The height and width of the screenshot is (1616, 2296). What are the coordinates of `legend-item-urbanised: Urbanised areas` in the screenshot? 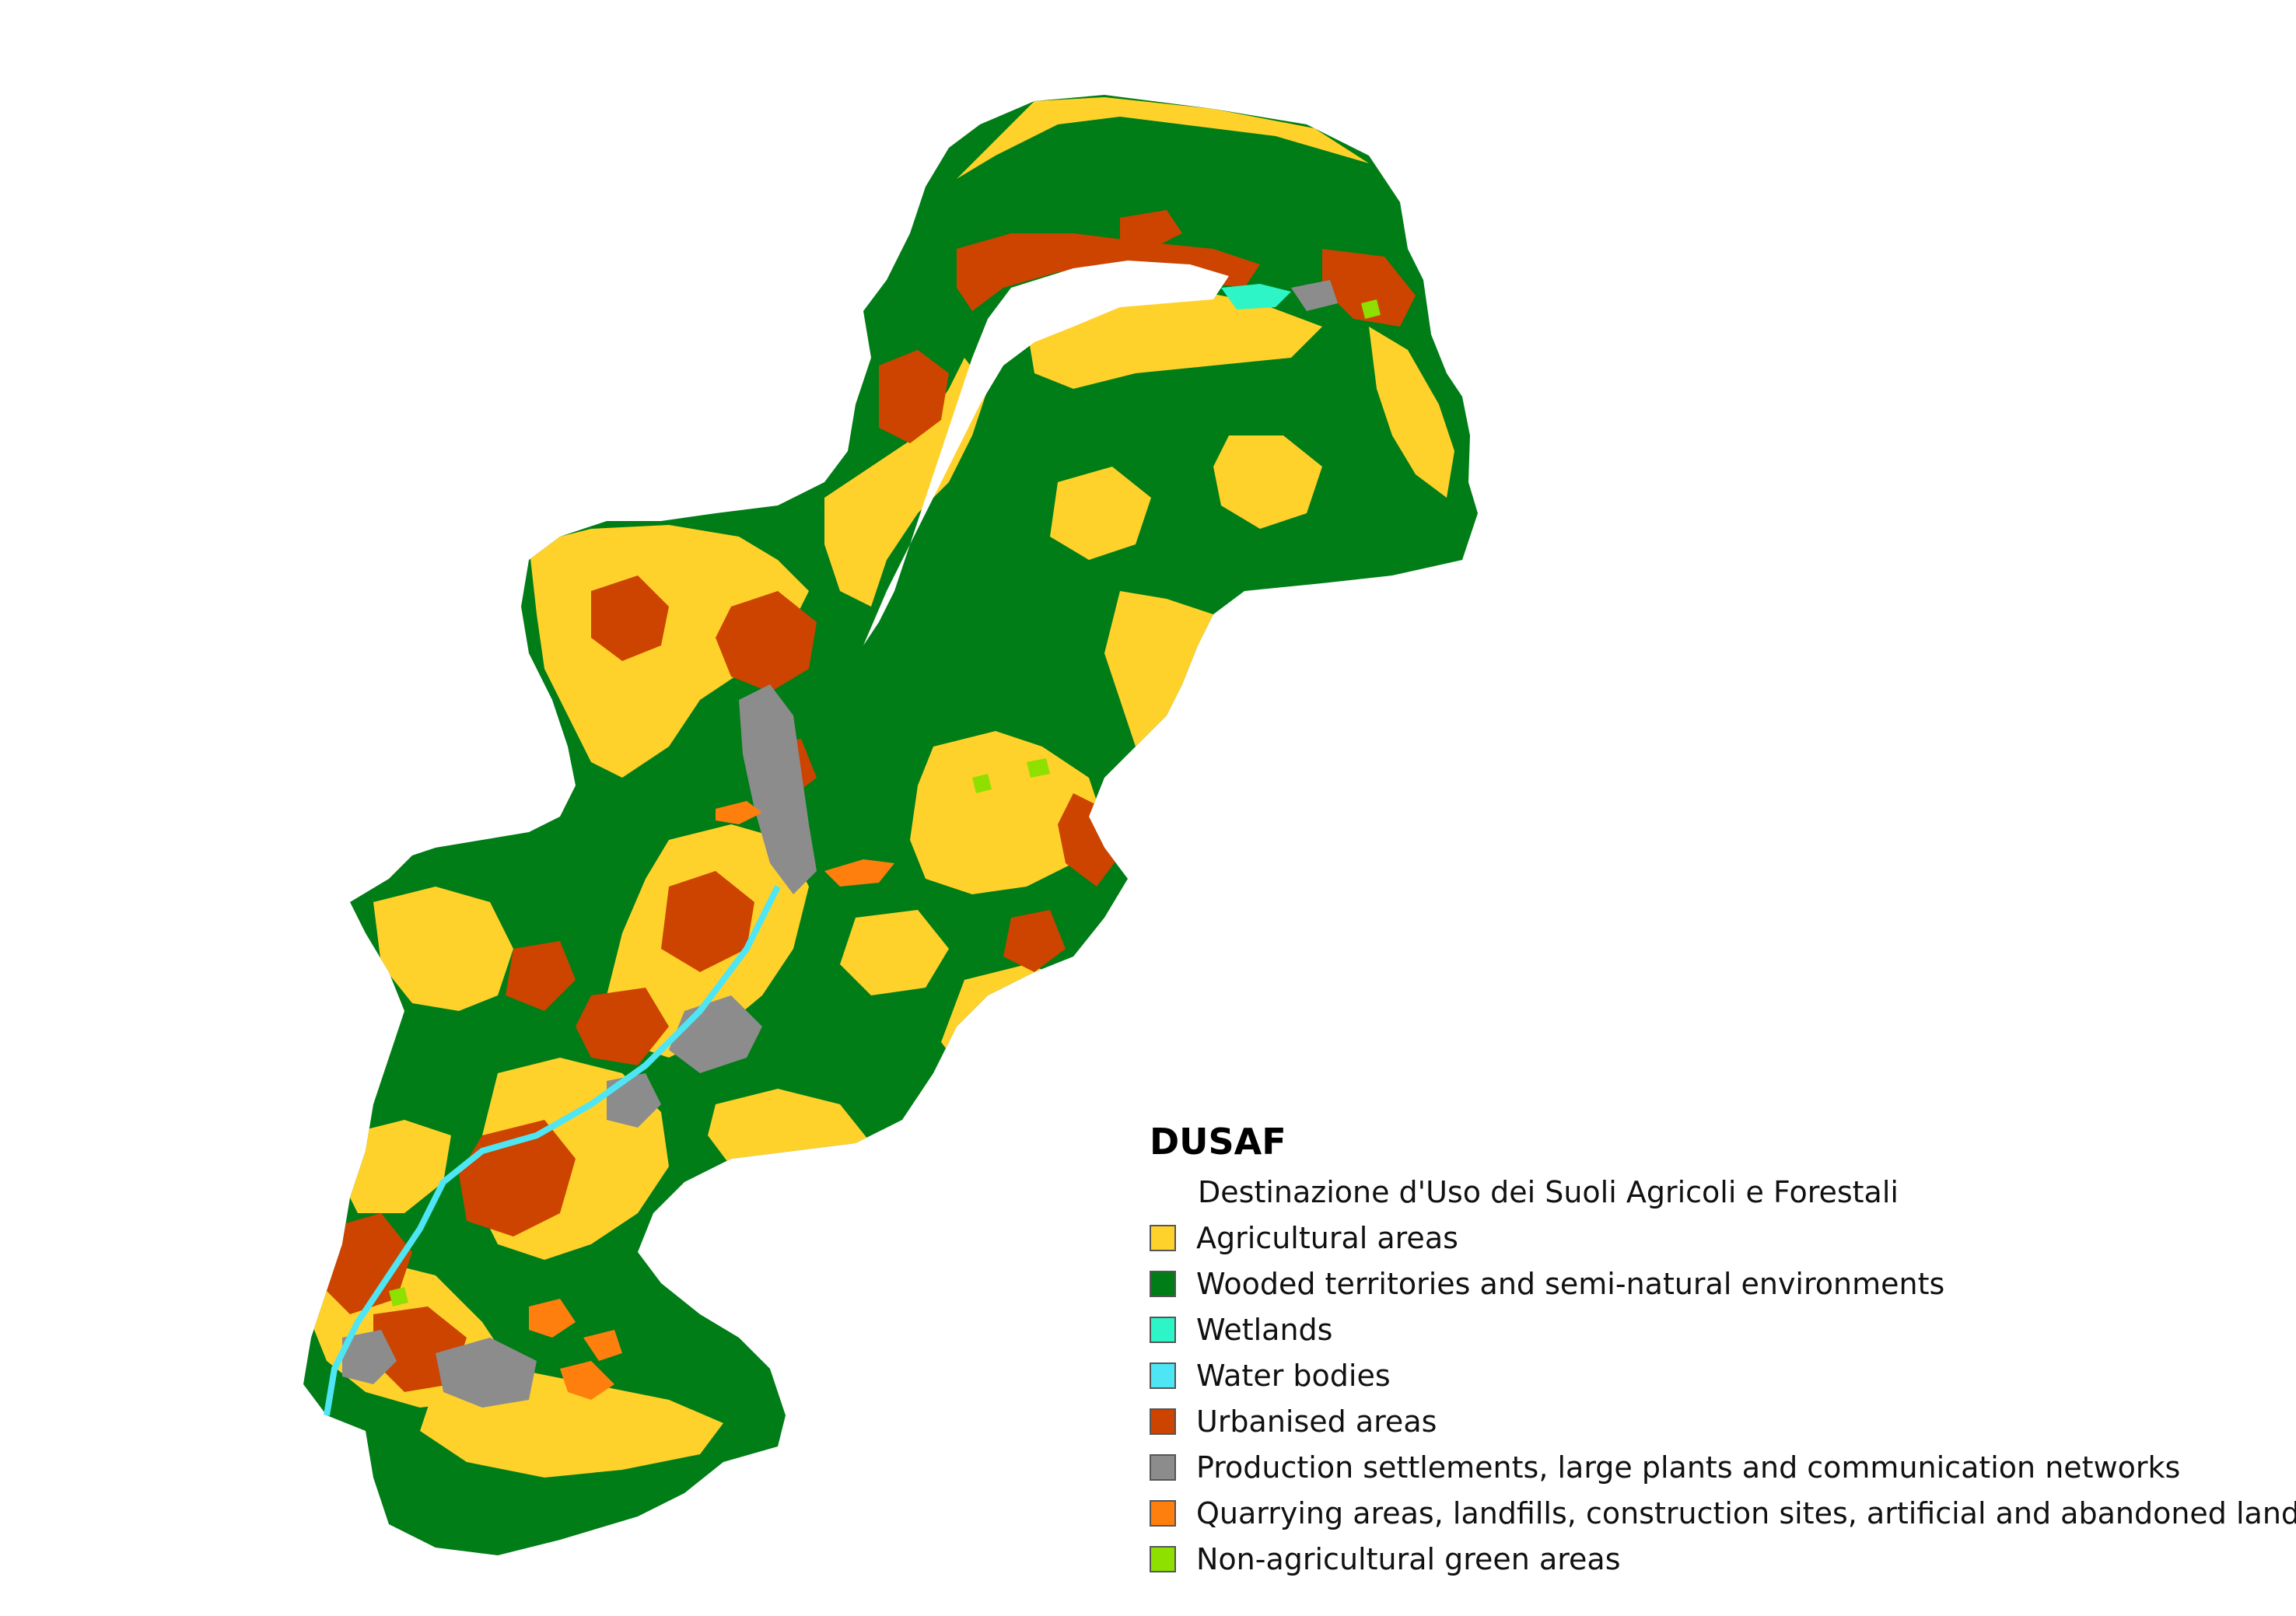 It's located at (1717, 1421).